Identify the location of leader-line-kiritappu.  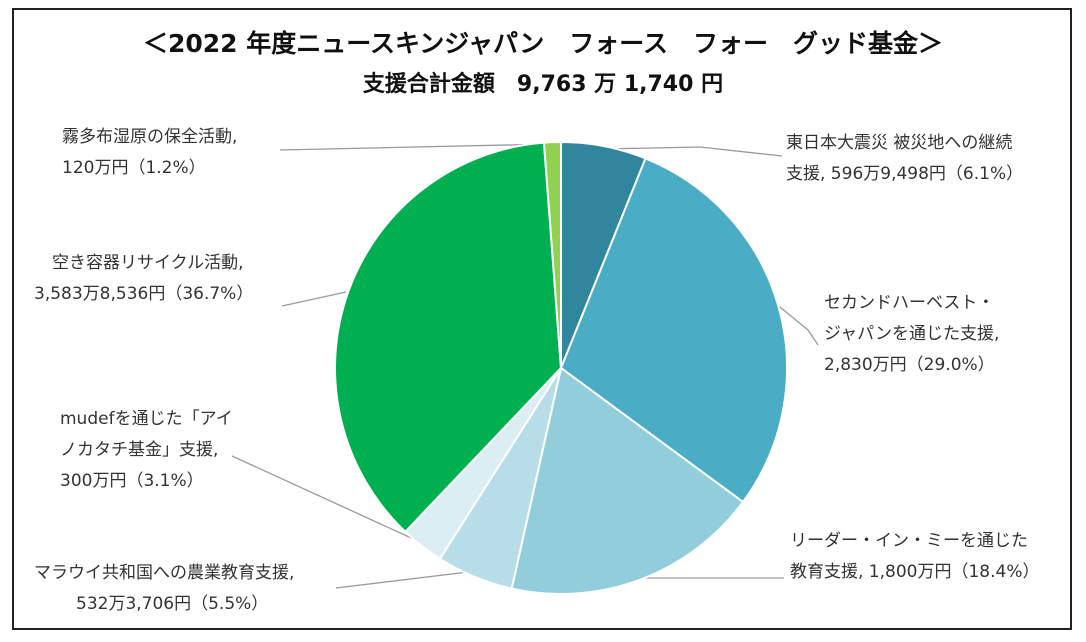
(416, 147).